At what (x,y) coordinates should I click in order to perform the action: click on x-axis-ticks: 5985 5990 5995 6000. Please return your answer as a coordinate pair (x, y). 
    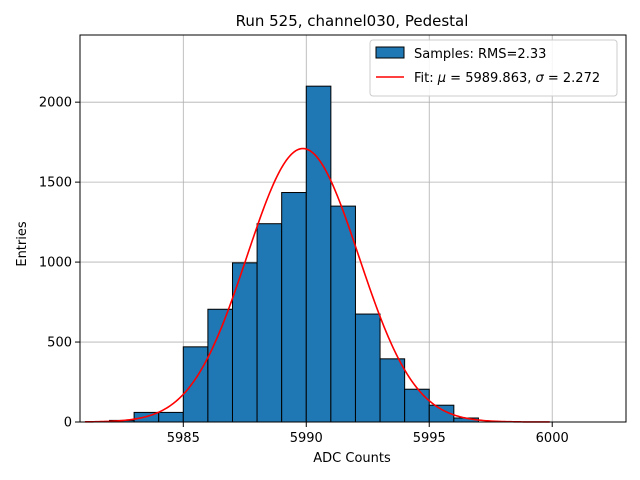
    Looking at the image, I should click on (368, 434).